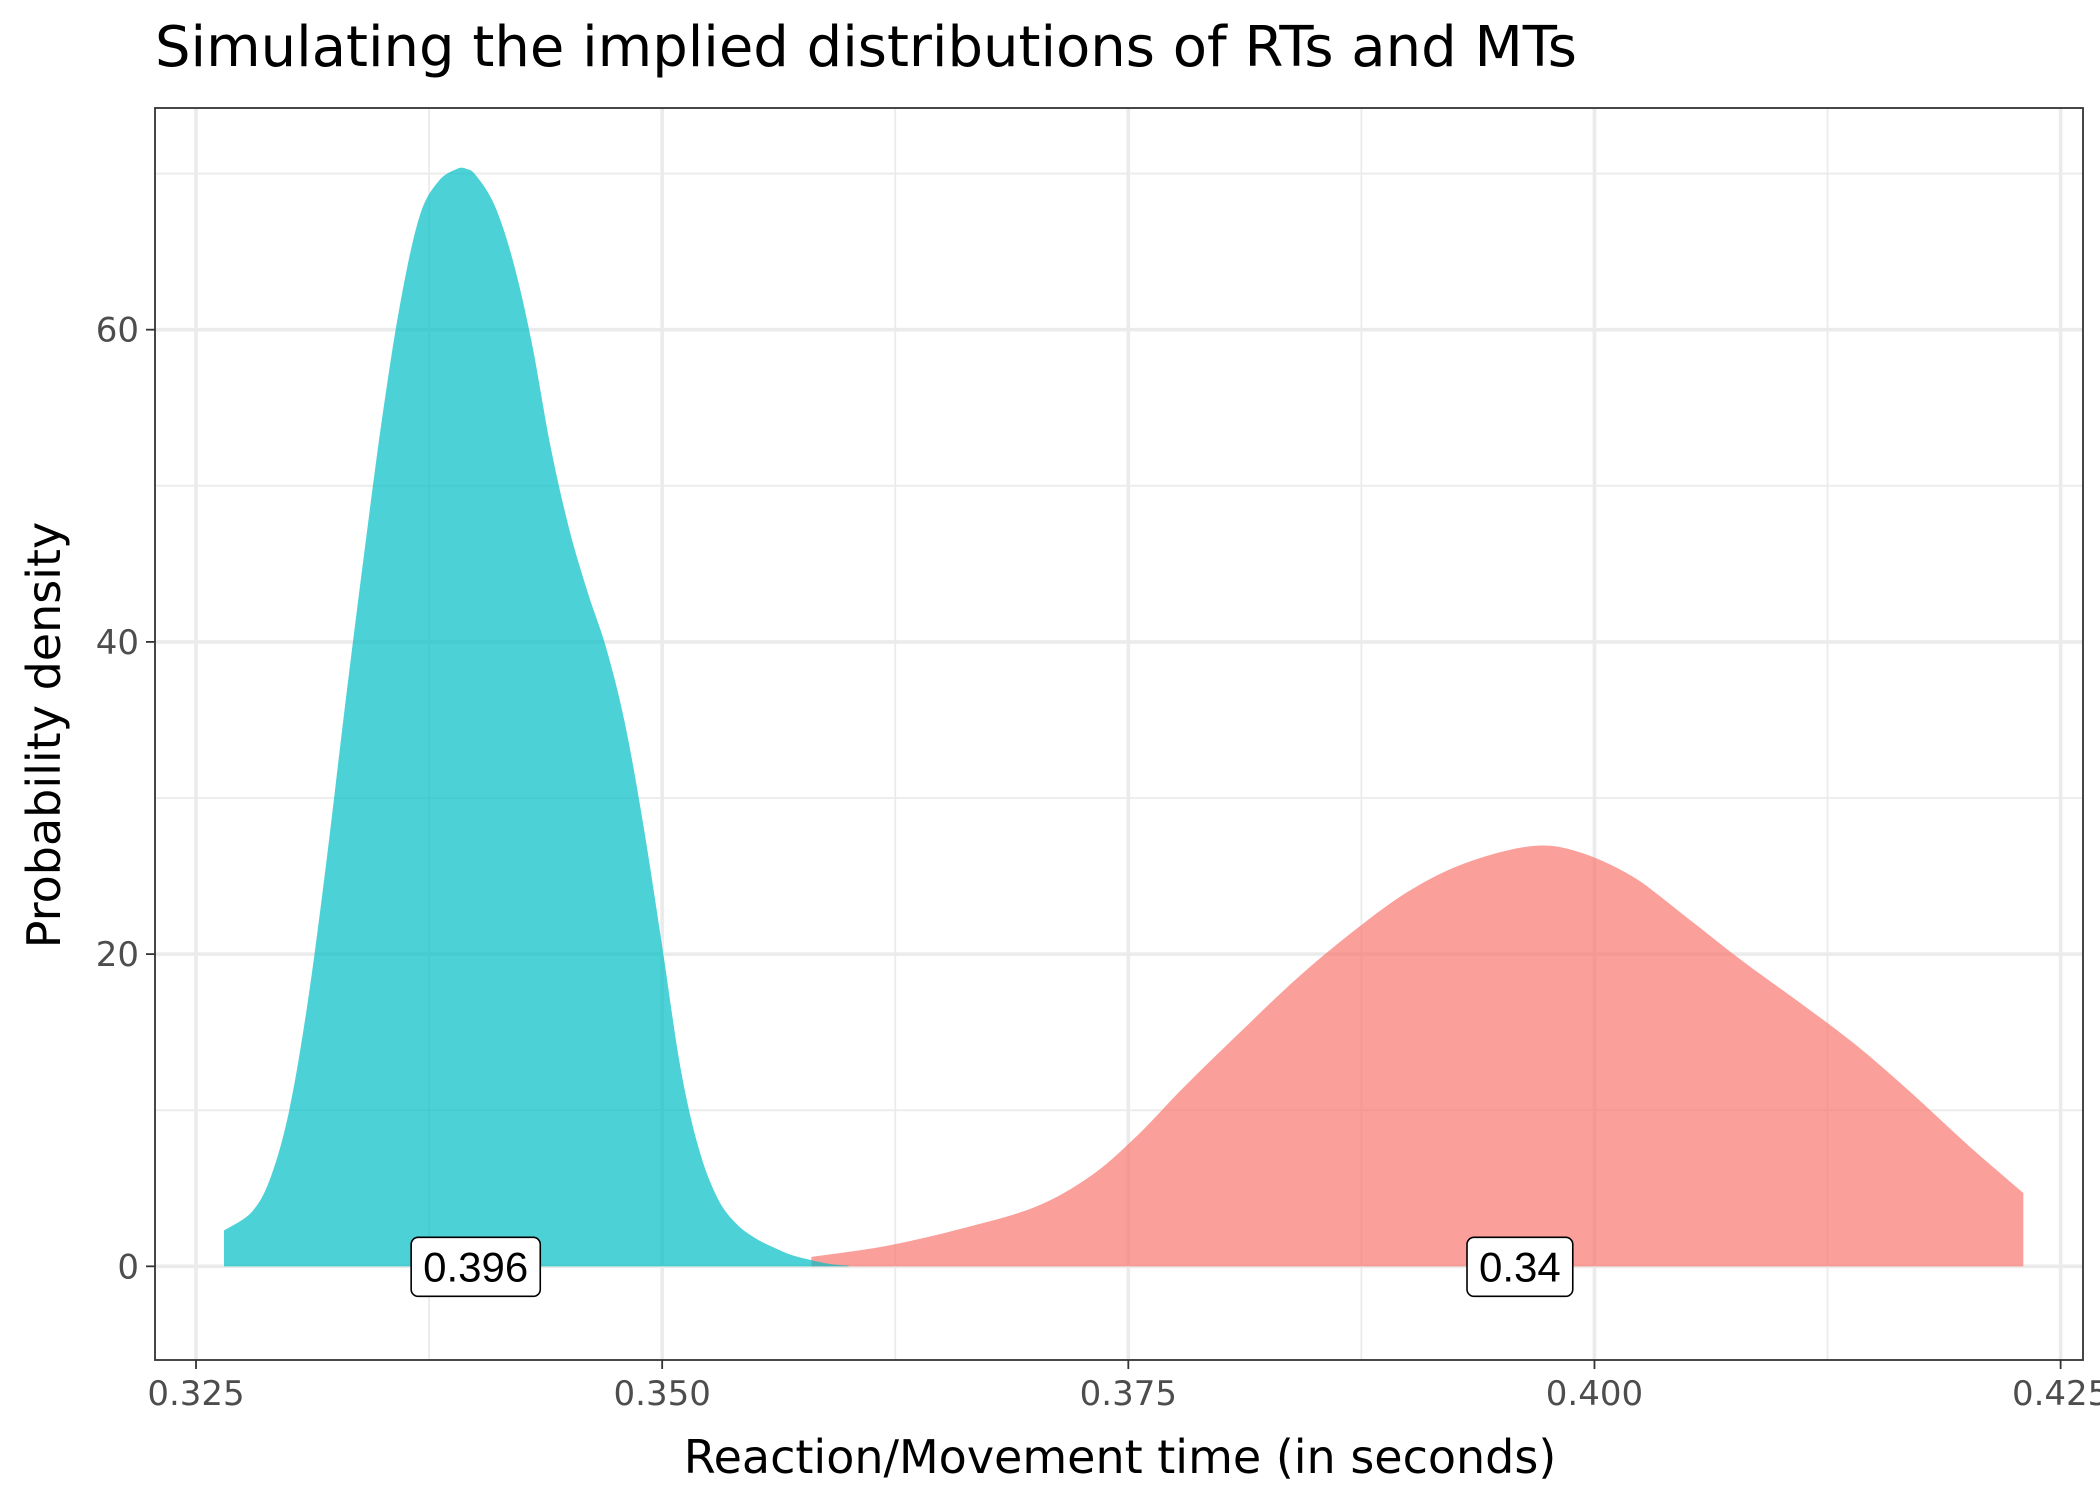 Image resolution: width=2100 pixels, height=1505 pixels. I want to click on y-axis-title: Probability density, so click(44, 735).